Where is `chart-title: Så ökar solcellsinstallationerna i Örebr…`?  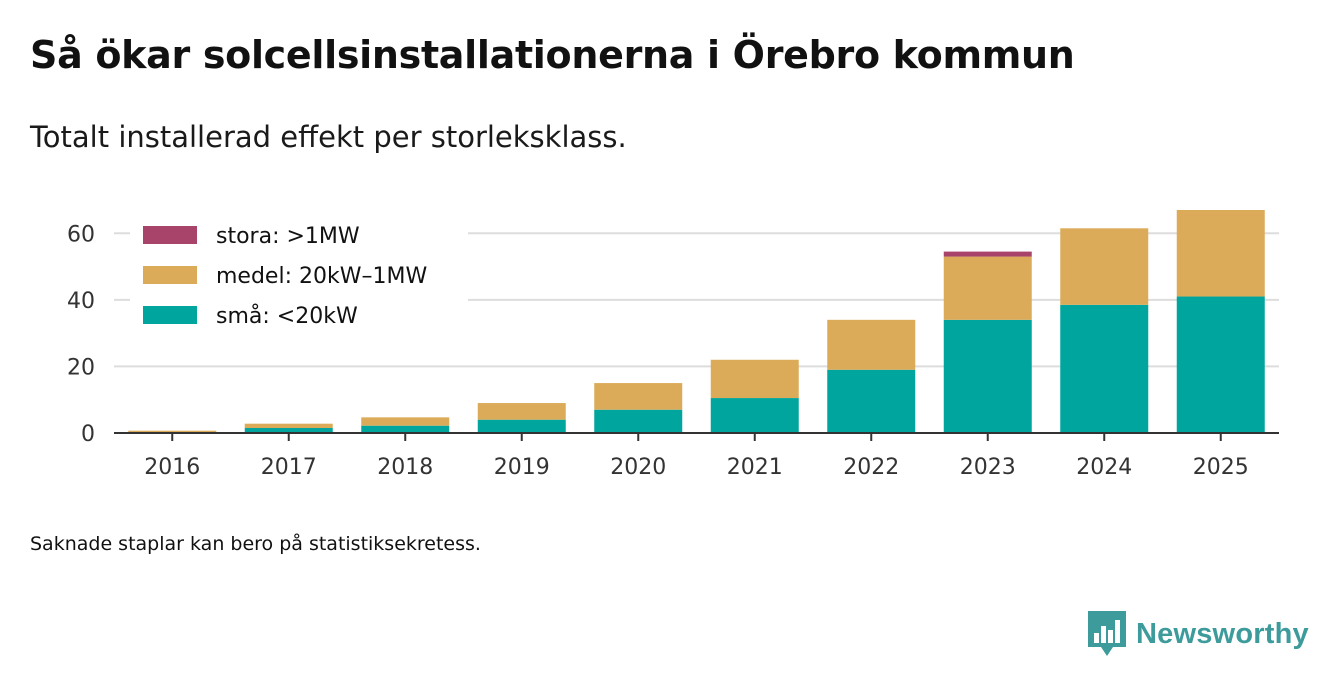
chart-title: Så ökar solcellsinstallationerna i Örebr… is located at coordinates (552, 55).